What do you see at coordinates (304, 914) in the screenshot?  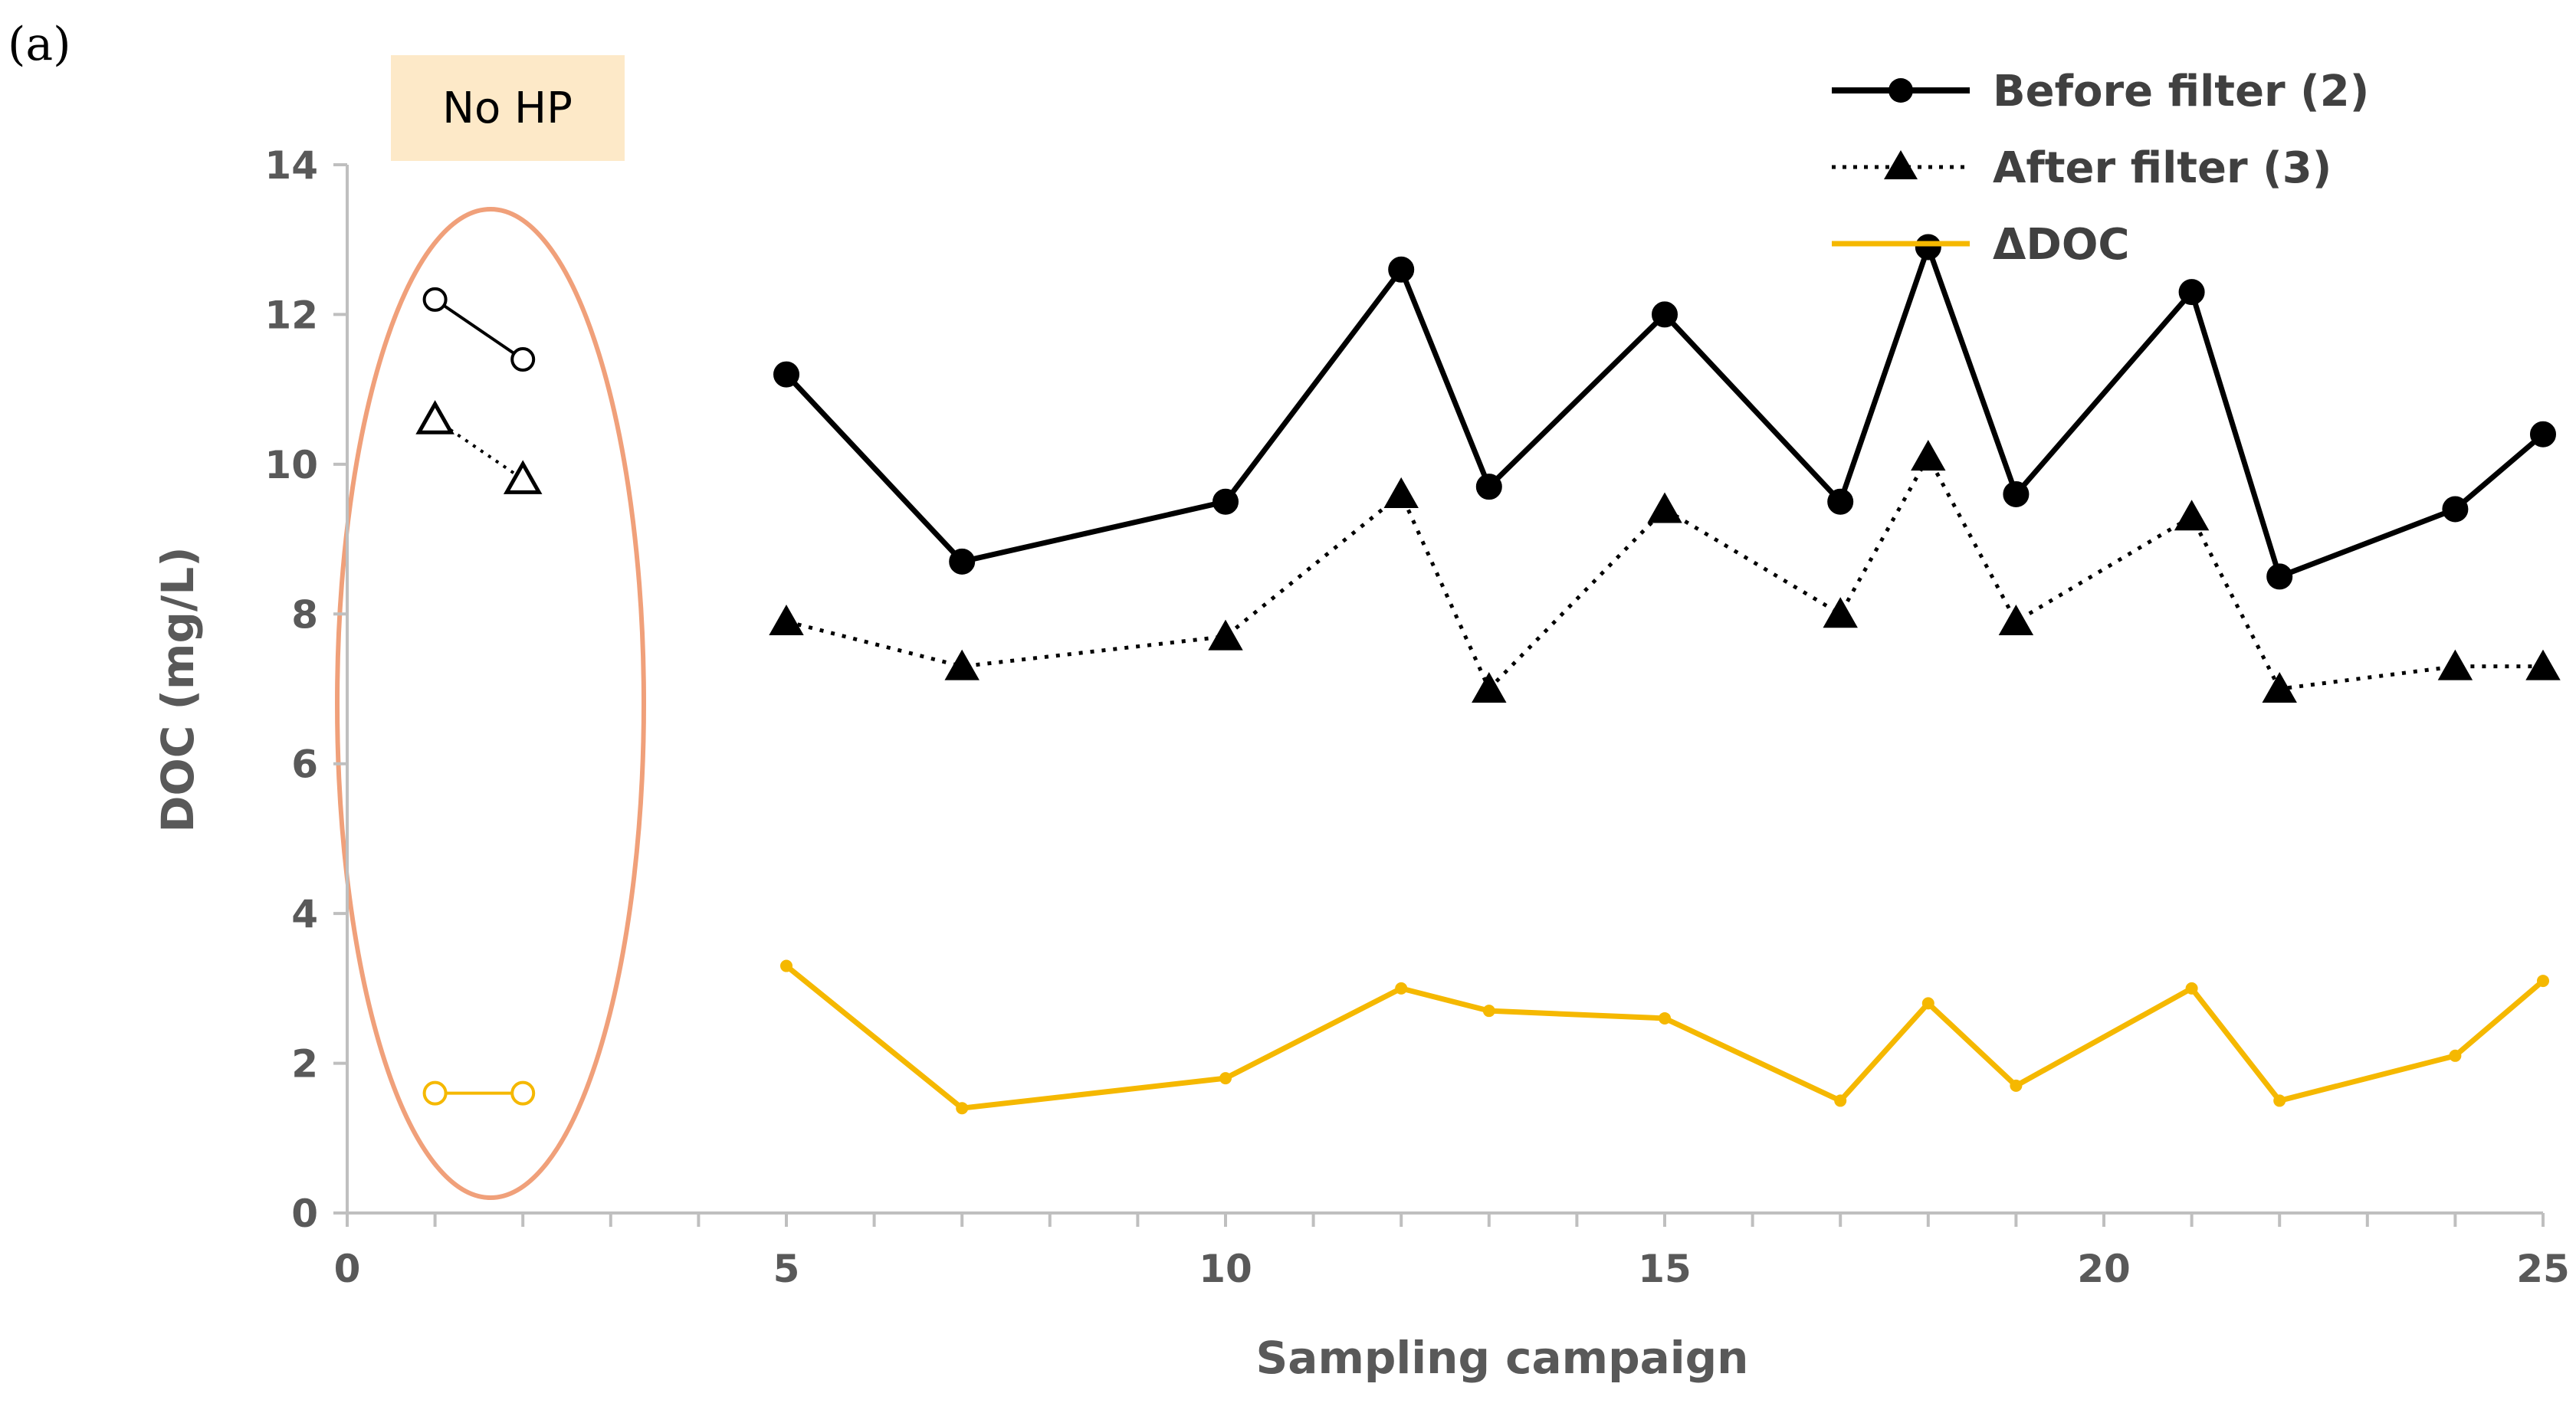 I see `y-tick-label: 4` at bounding box center [304, 914].